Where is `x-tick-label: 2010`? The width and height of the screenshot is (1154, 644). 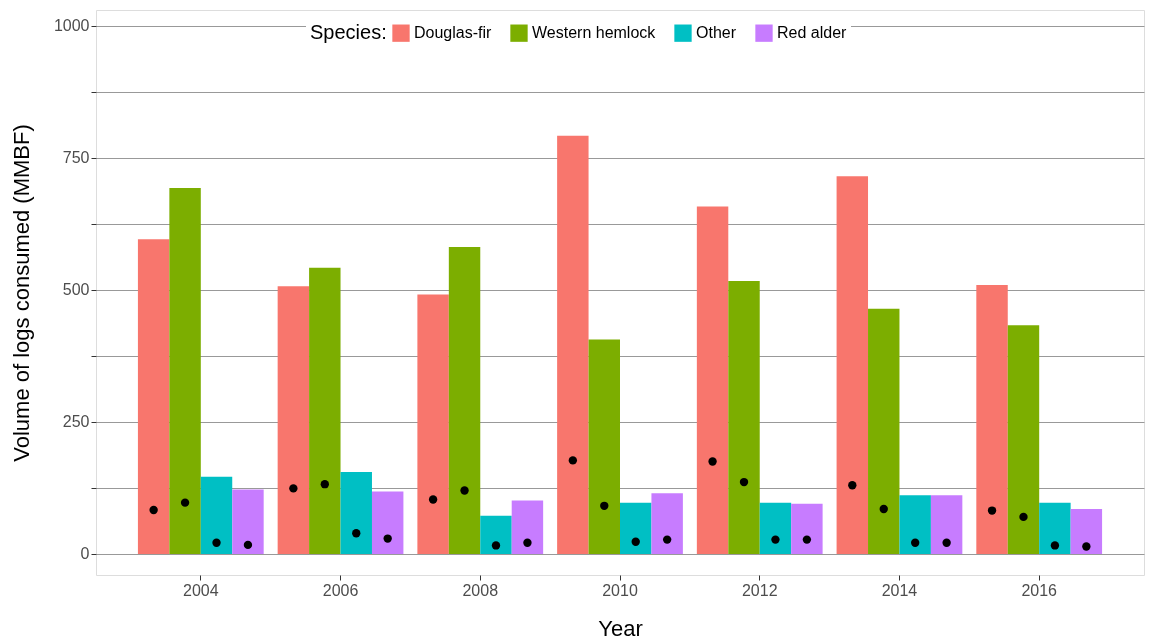
x-tick-label: 2010 is located at coordinates (620, 590).